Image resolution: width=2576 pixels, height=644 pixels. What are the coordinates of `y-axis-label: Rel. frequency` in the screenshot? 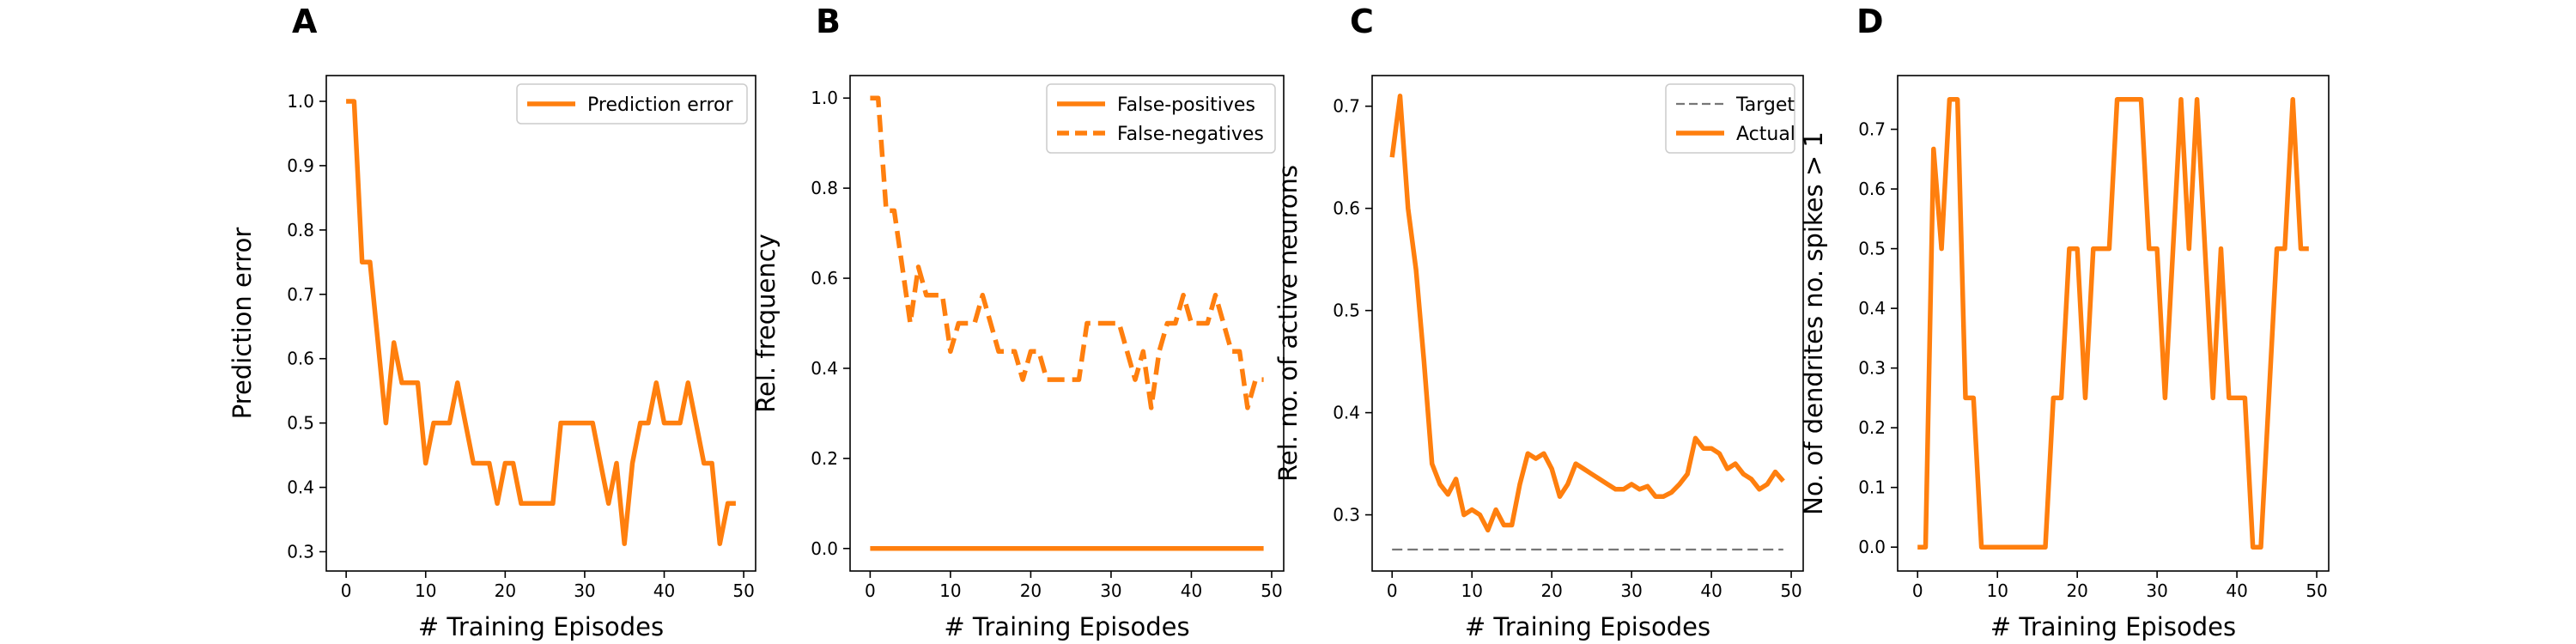 It's located at (766, 323).